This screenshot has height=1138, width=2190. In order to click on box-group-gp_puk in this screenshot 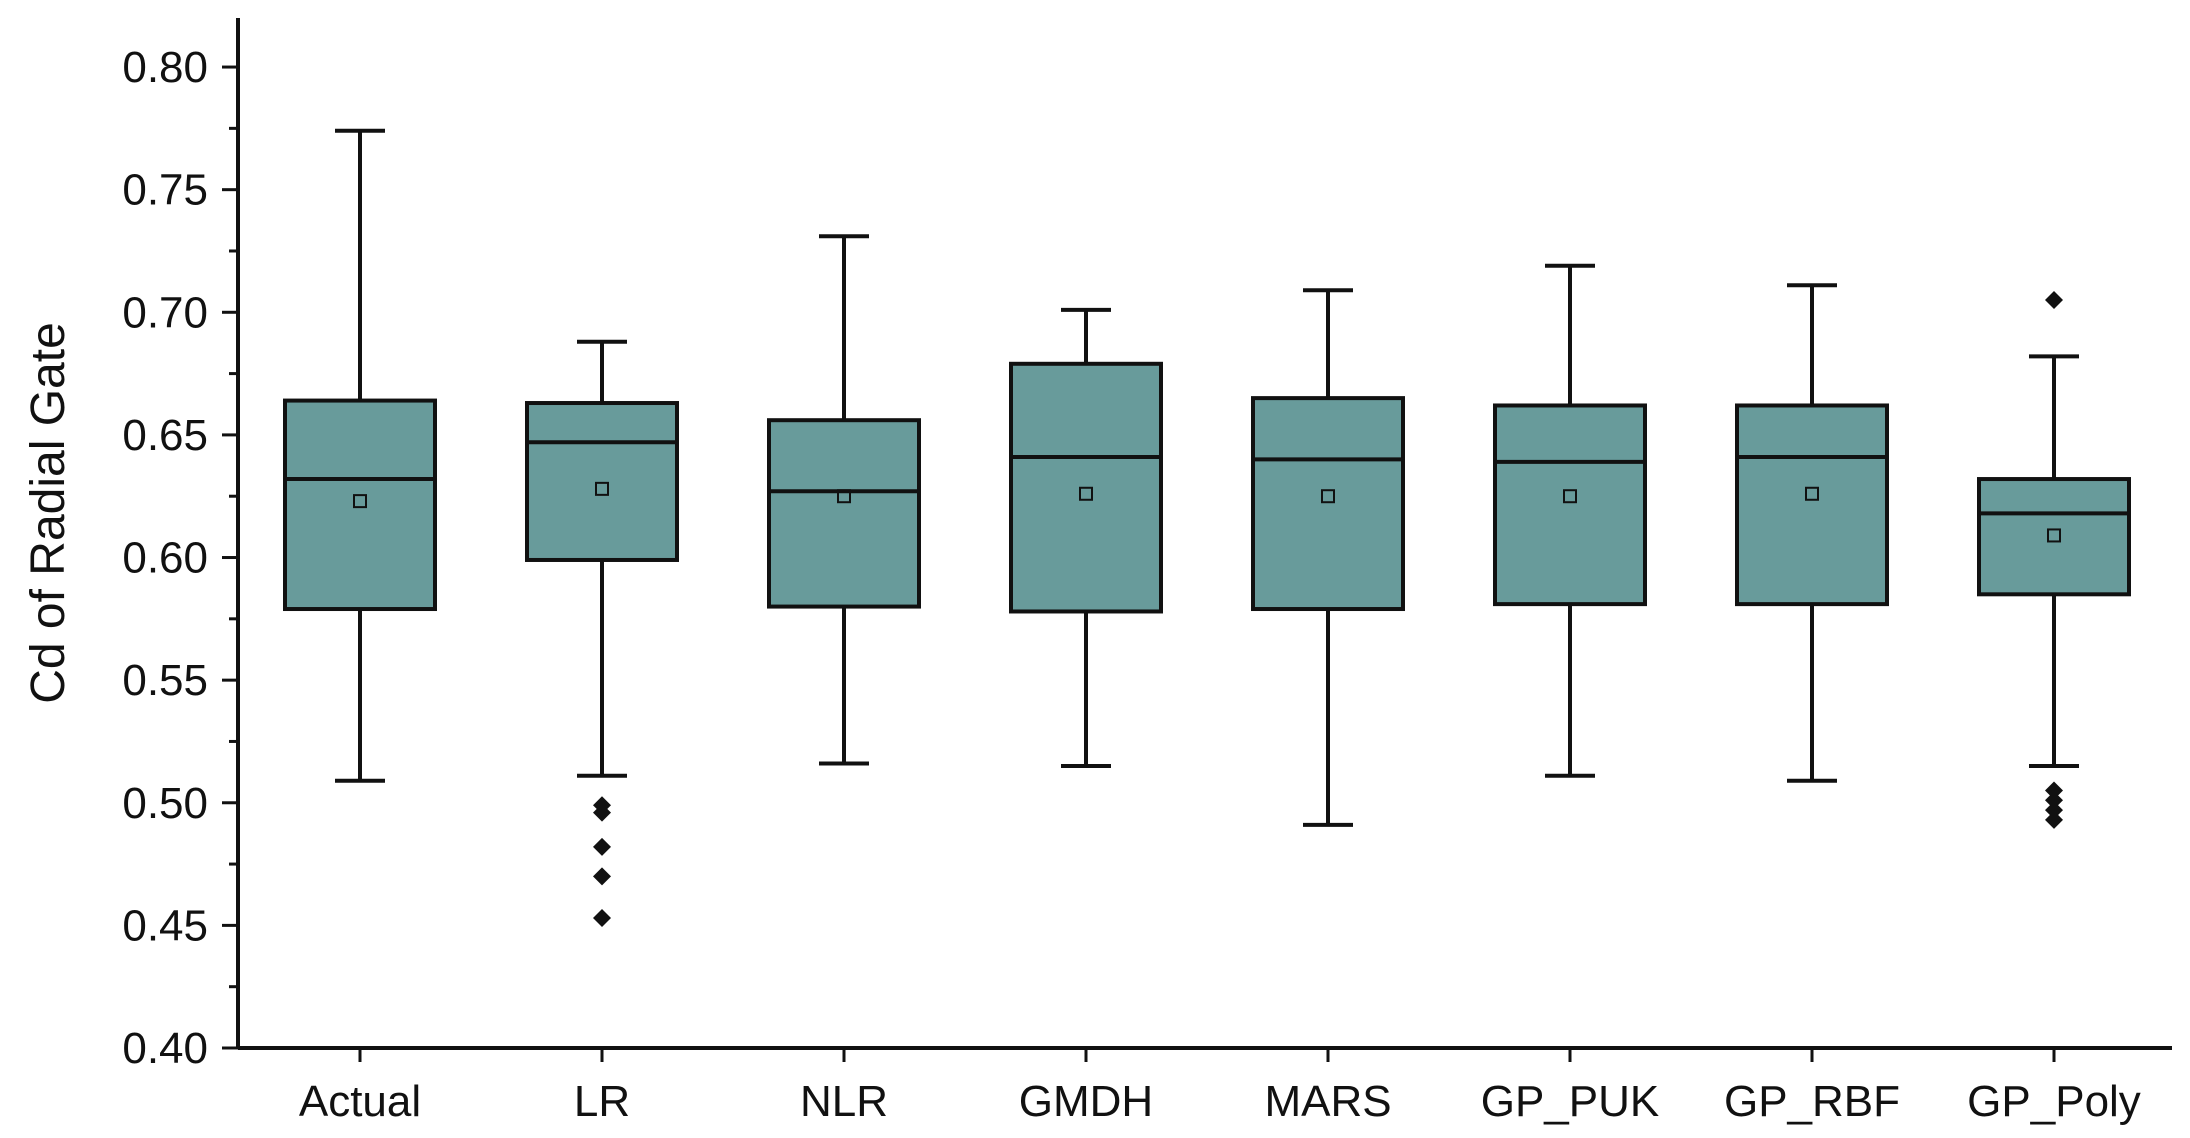, I will do `click(1570, 520)`.